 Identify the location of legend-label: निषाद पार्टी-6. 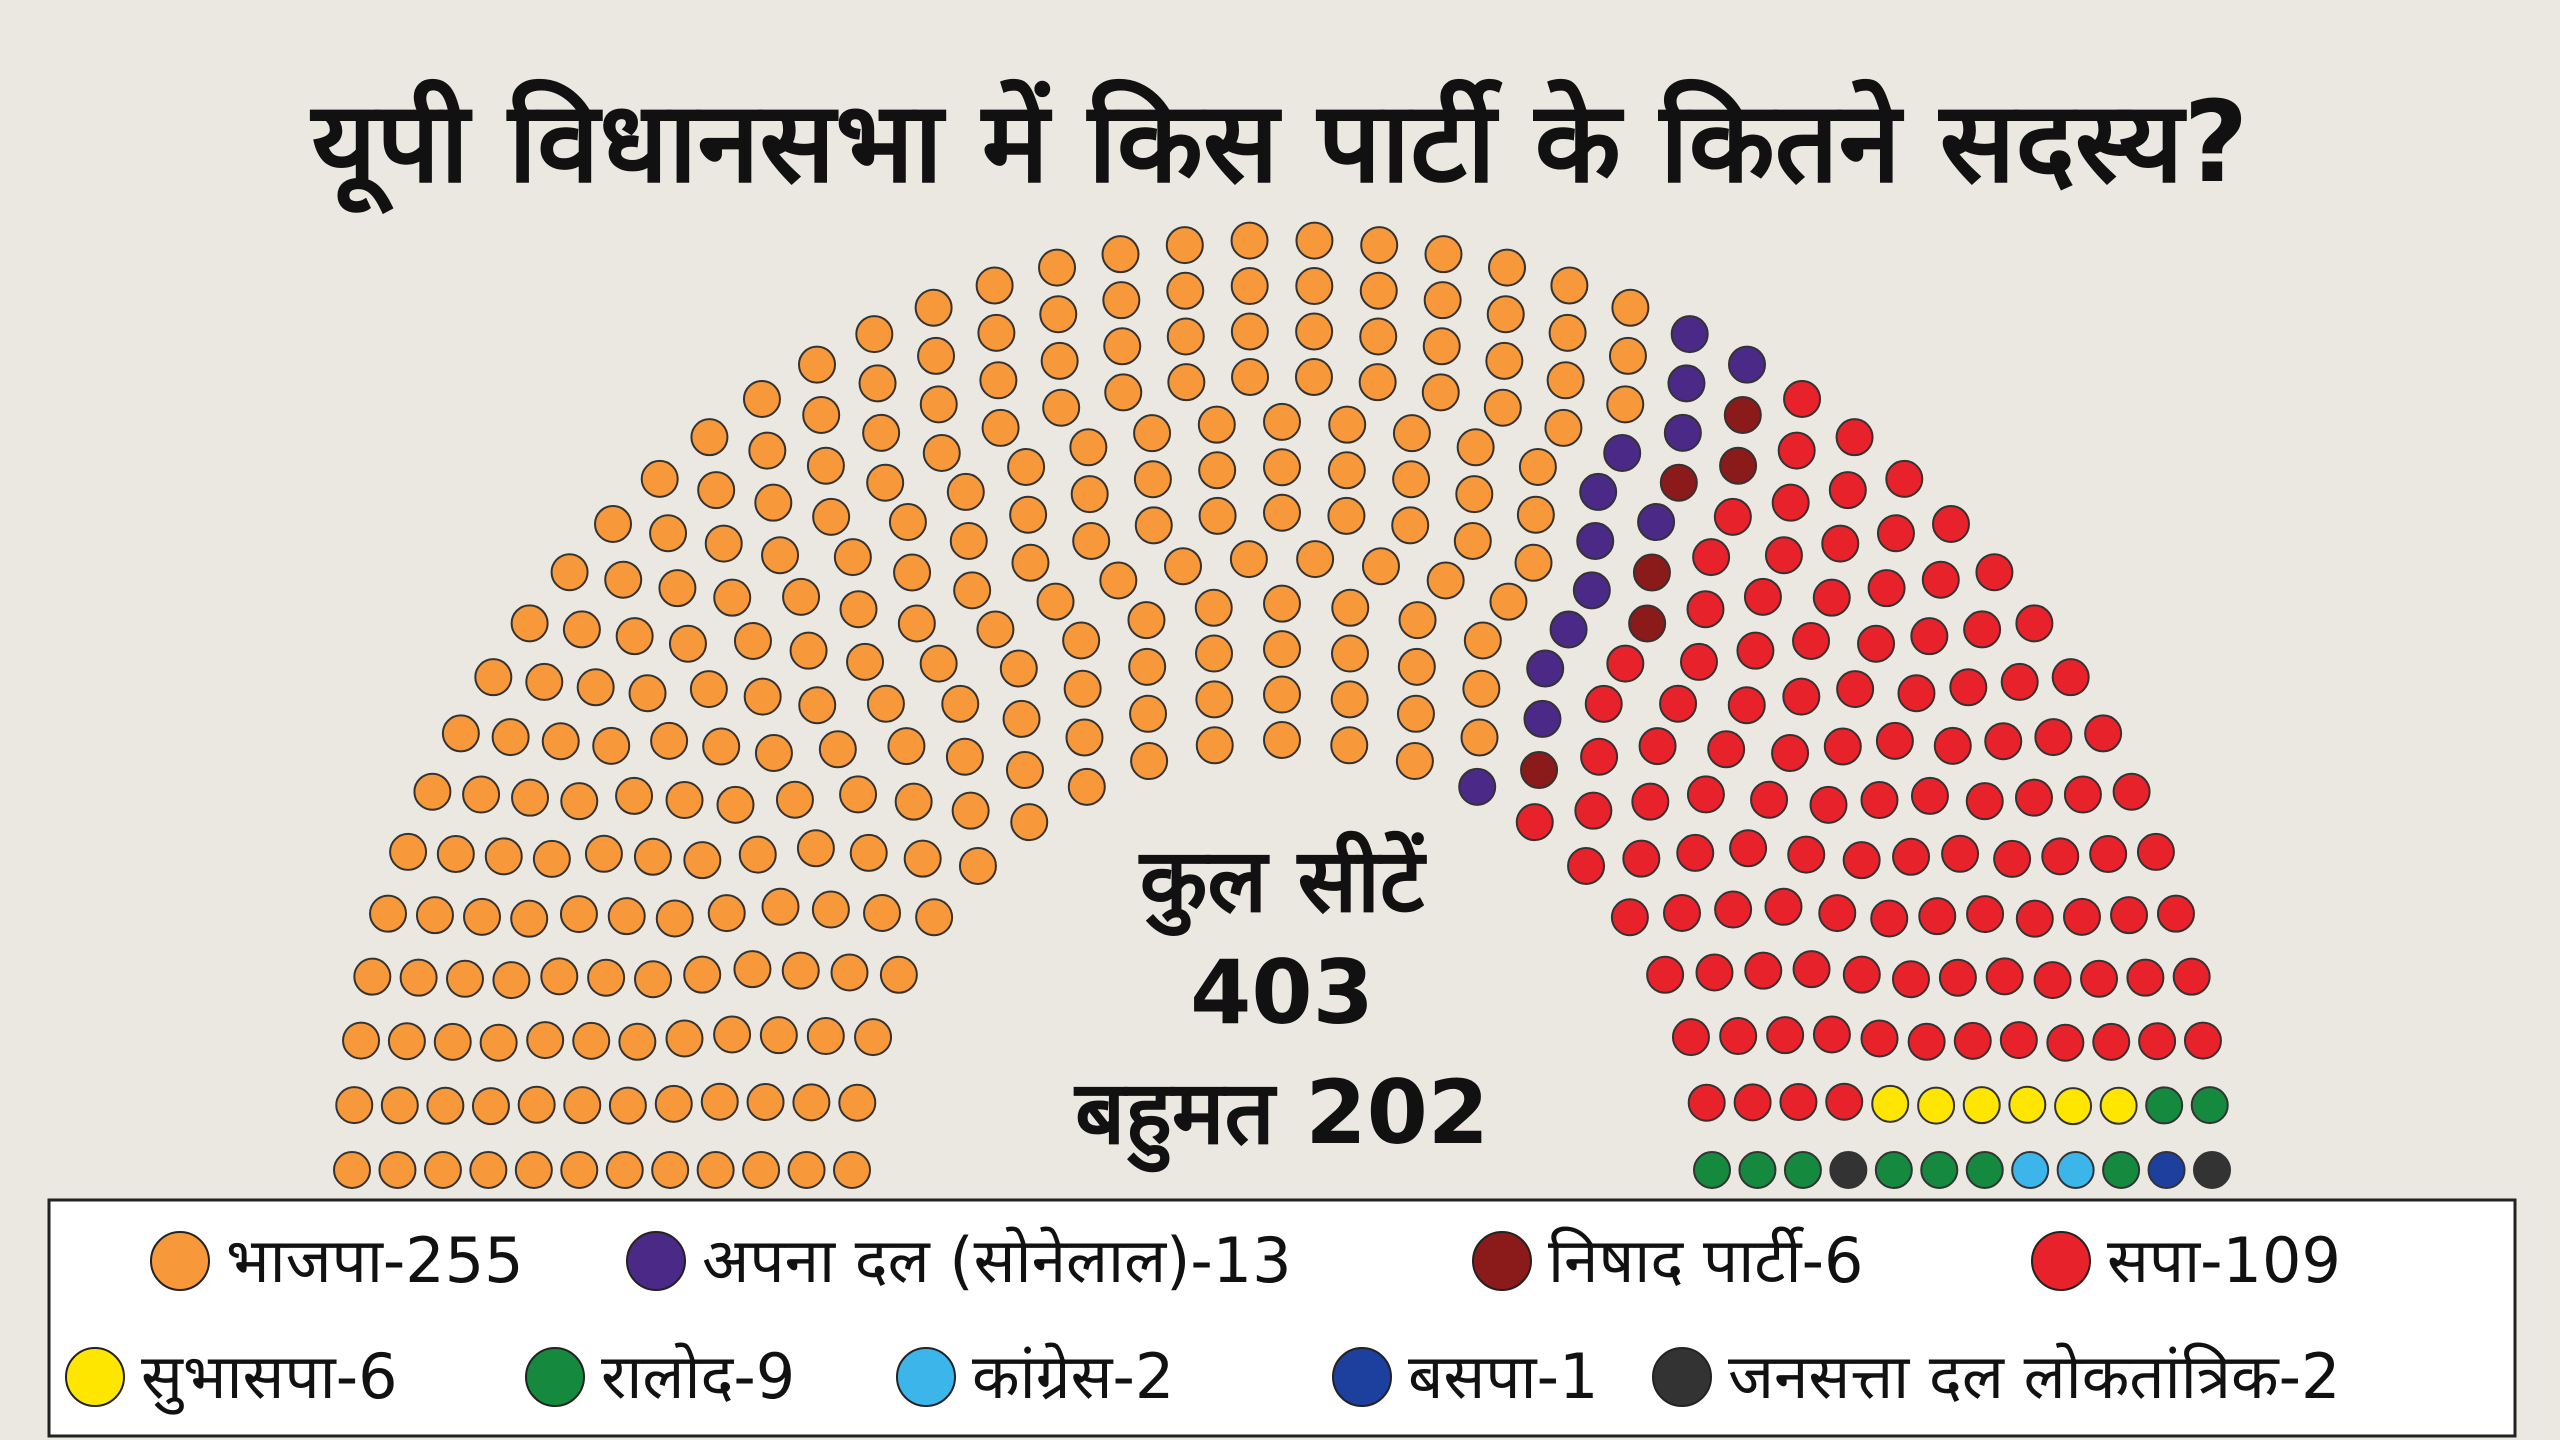
(1705, 1260).